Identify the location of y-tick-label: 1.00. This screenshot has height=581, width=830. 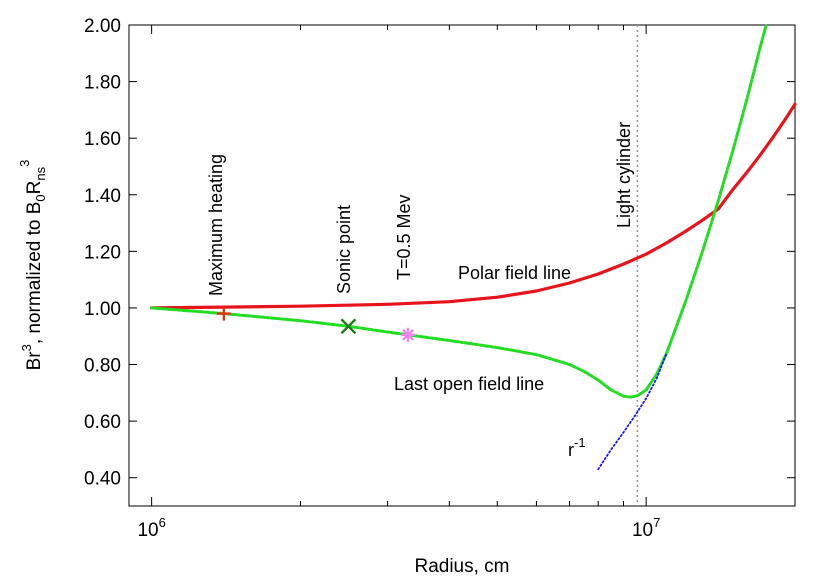
(102, 309).